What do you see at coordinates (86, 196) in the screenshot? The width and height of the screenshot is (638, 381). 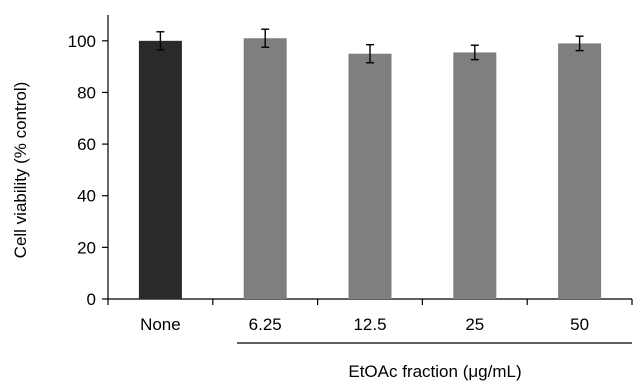 I see `y-tick-label: 40` at bounding box center [86, 196].